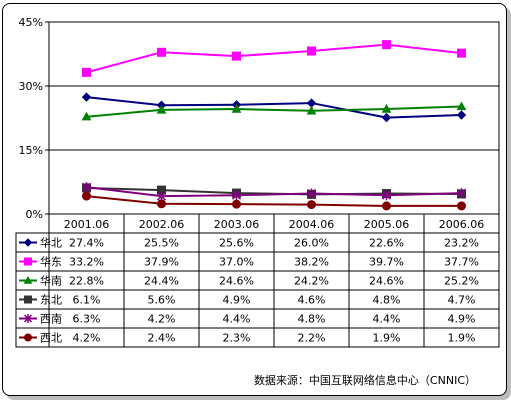  I want to click on data-label: 2.2%, so click(312, 338).